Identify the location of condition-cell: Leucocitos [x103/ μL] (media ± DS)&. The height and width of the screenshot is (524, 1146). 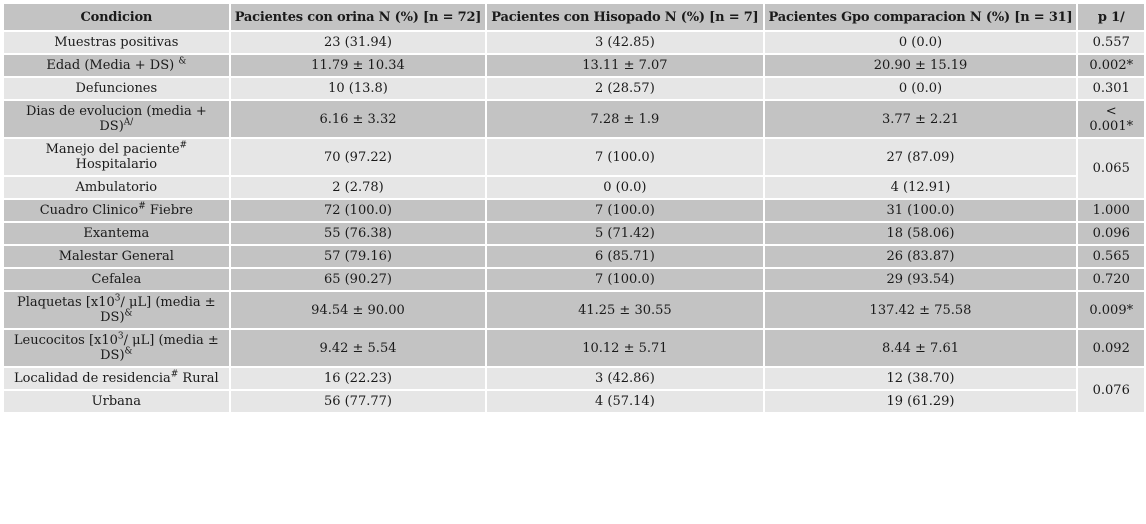
(116, 348).